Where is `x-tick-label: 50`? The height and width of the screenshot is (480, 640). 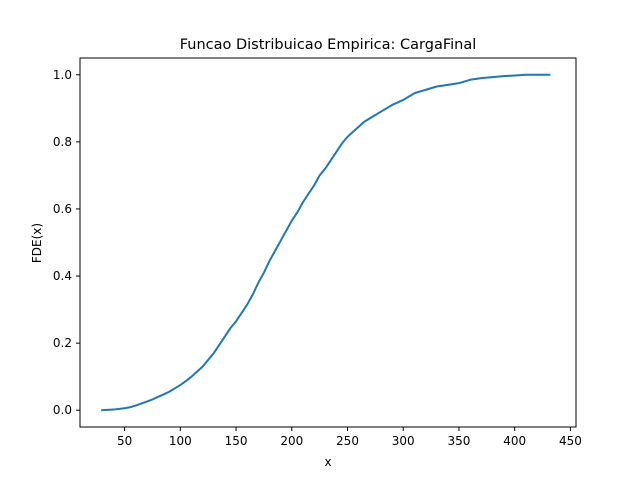
x-tick-label: 50 is located at coordinates (124, 441).